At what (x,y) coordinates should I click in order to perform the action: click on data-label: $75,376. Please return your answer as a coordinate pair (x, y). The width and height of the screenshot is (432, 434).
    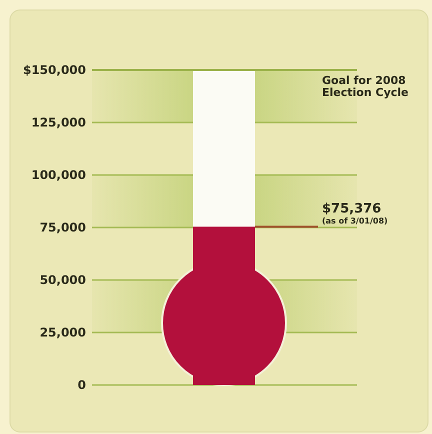
    Looking at the image, I should click on (352, 209).